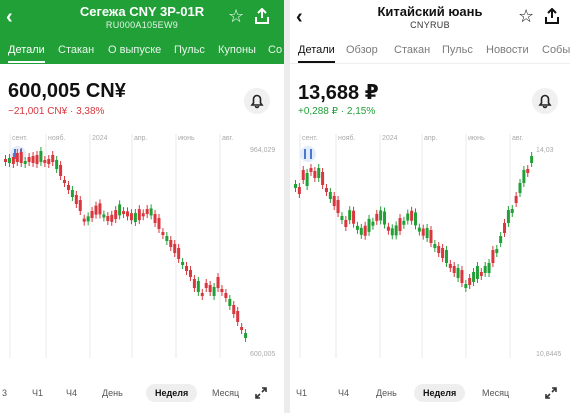 Image resolution: width=570 pixels, height=413 pixels. I want to click on tab-events: Собы, so click(556, 50).